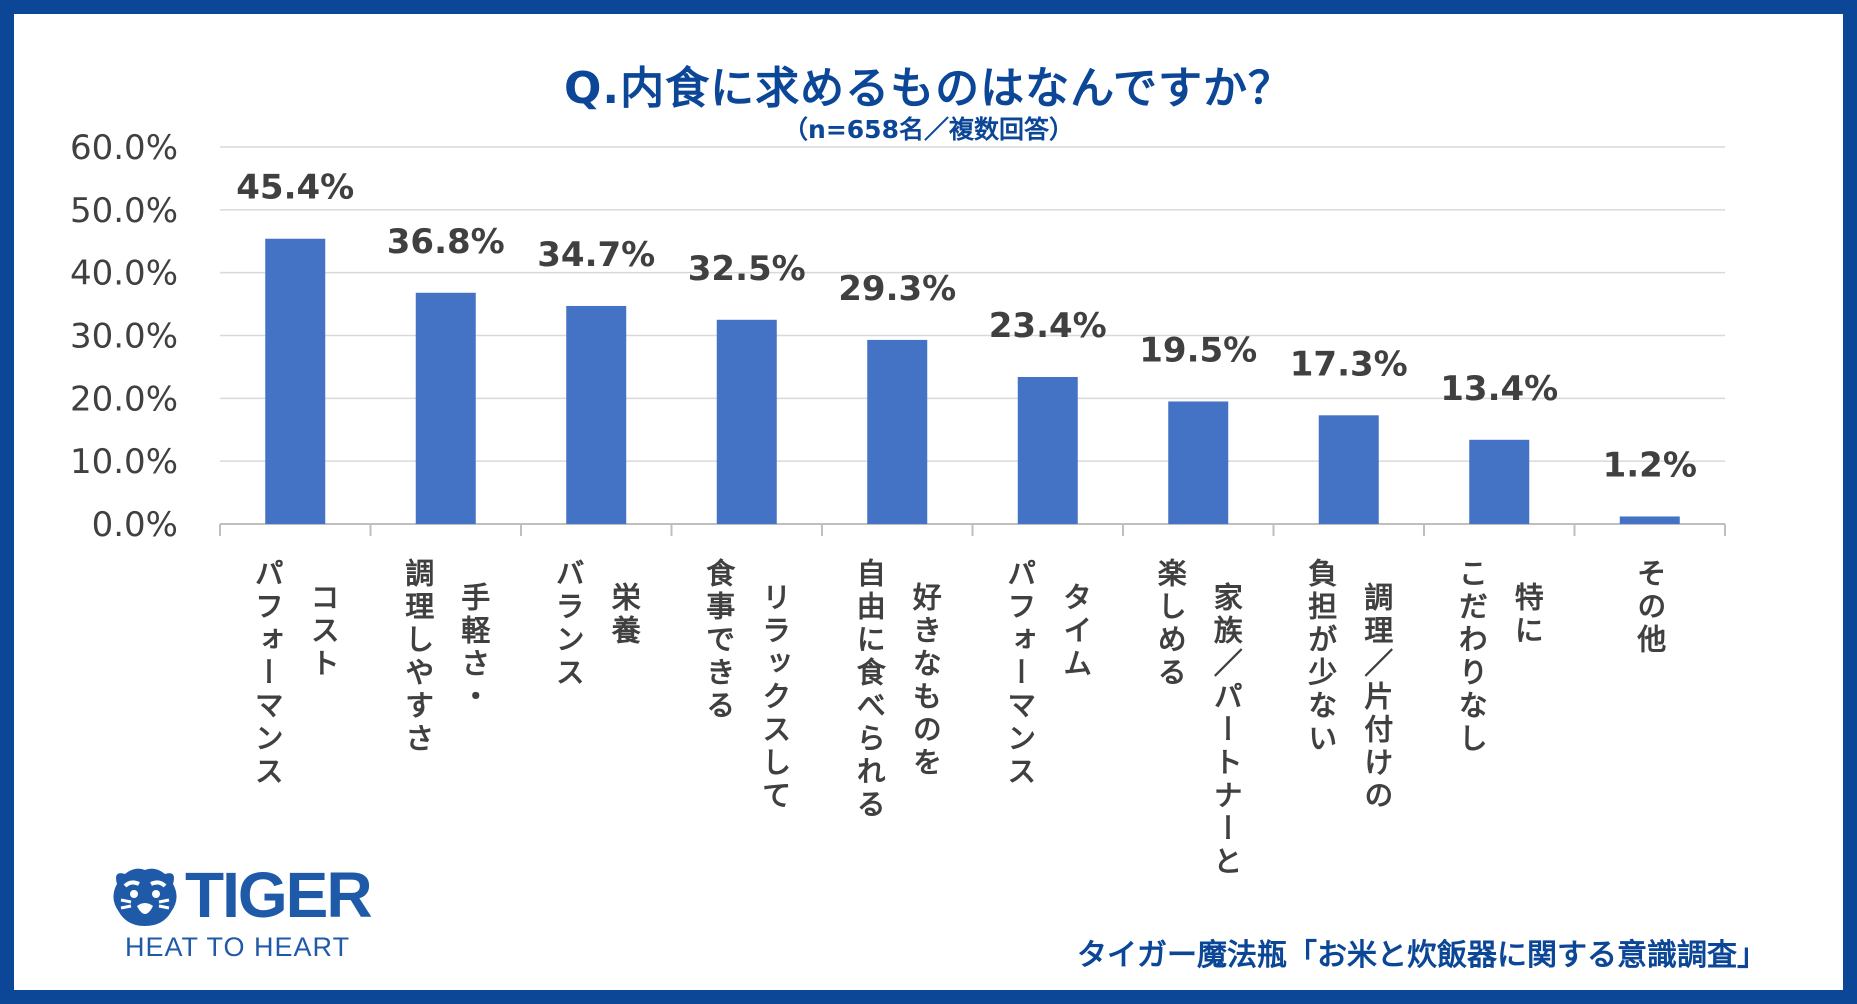  What do you see at coordinates (1198, 350) in the screenshot?
I see `data-label: 19.5%` at bounding box center [1198, 350].